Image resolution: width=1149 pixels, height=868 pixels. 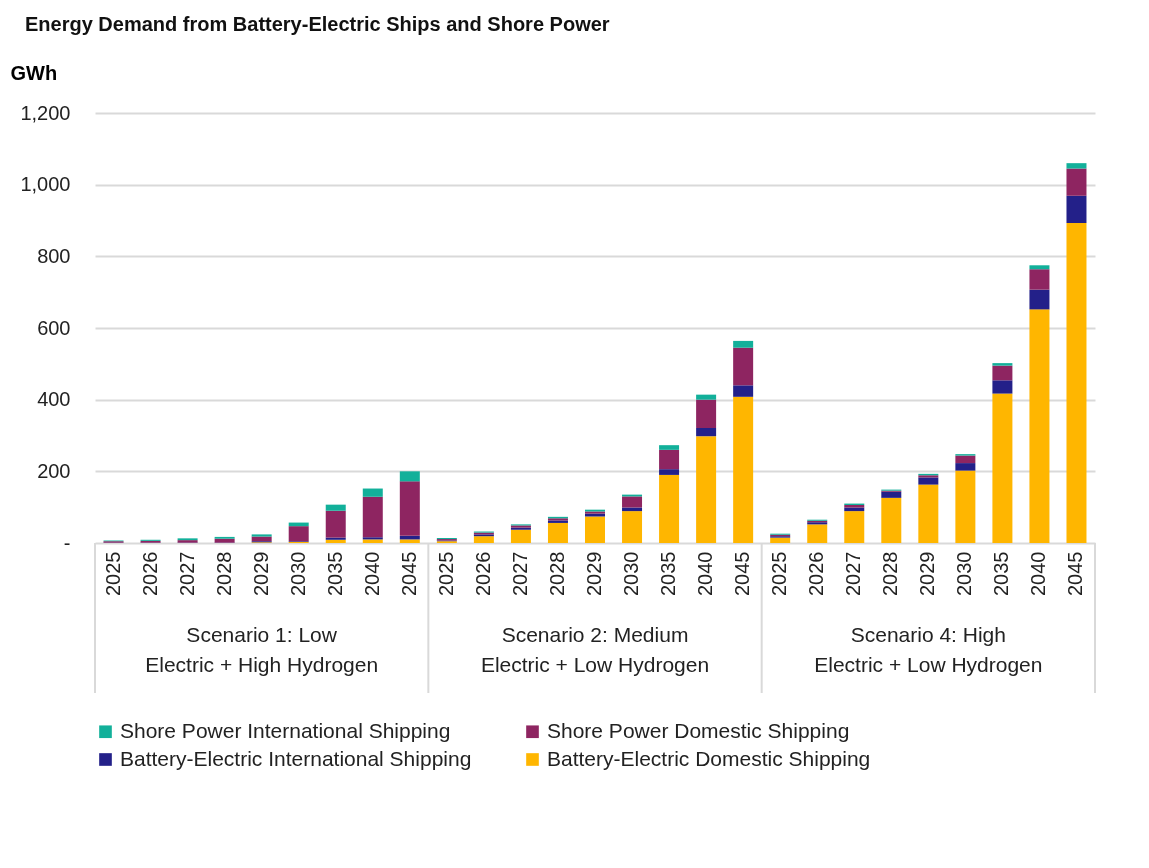 I want to click on y-tick-label: 800, so click(x=54, y=255).